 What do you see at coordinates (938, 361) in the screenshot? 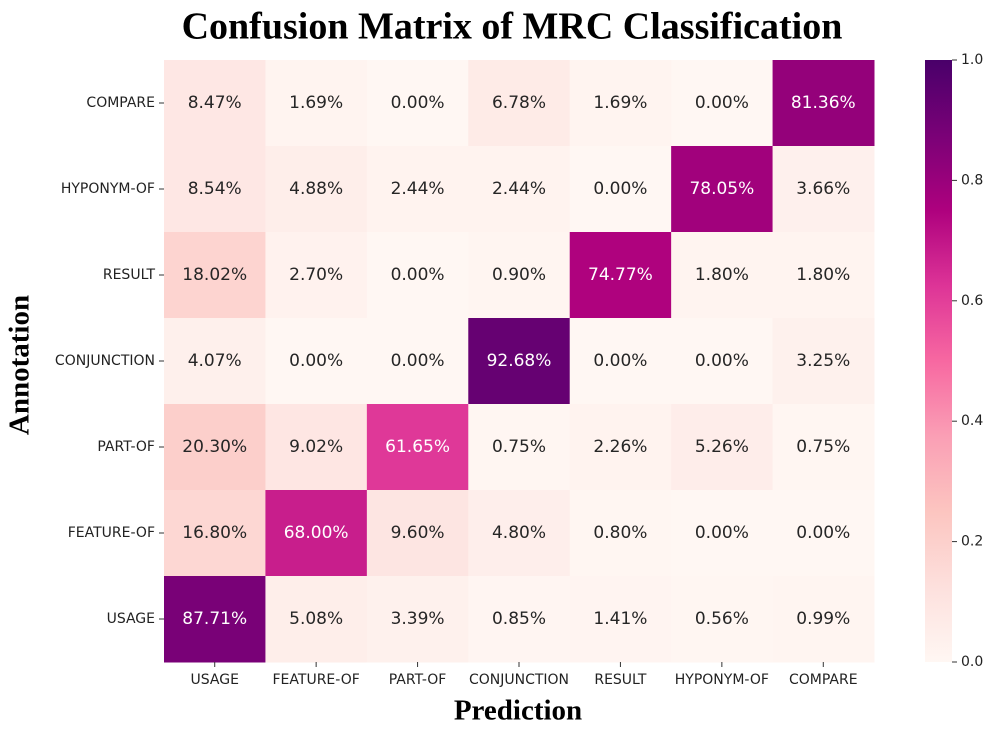
I see `colorbar` at bounding box center [938, 361].